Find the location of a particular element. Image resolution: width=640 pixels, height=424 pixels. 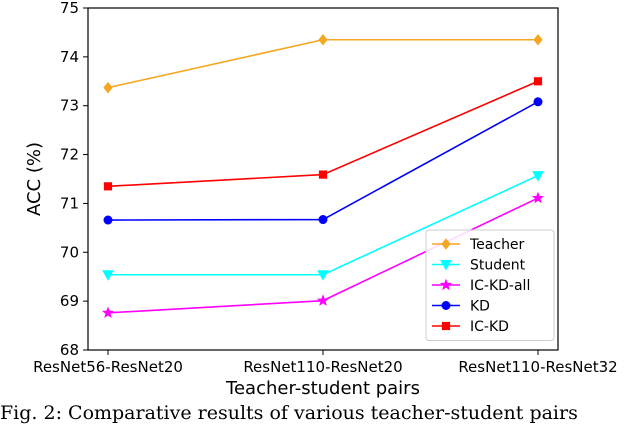

legend-item: Student is located at coordinates (479, 266).